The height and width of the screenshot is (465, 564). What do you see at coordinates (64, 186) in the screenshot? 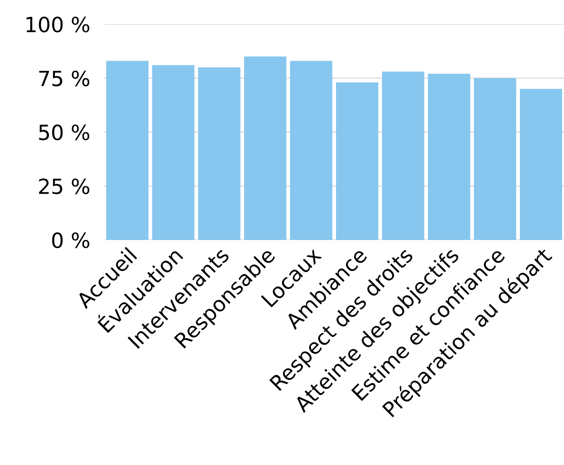
I see `y-tick-label: 25 %` at bounding box center [64, 186].